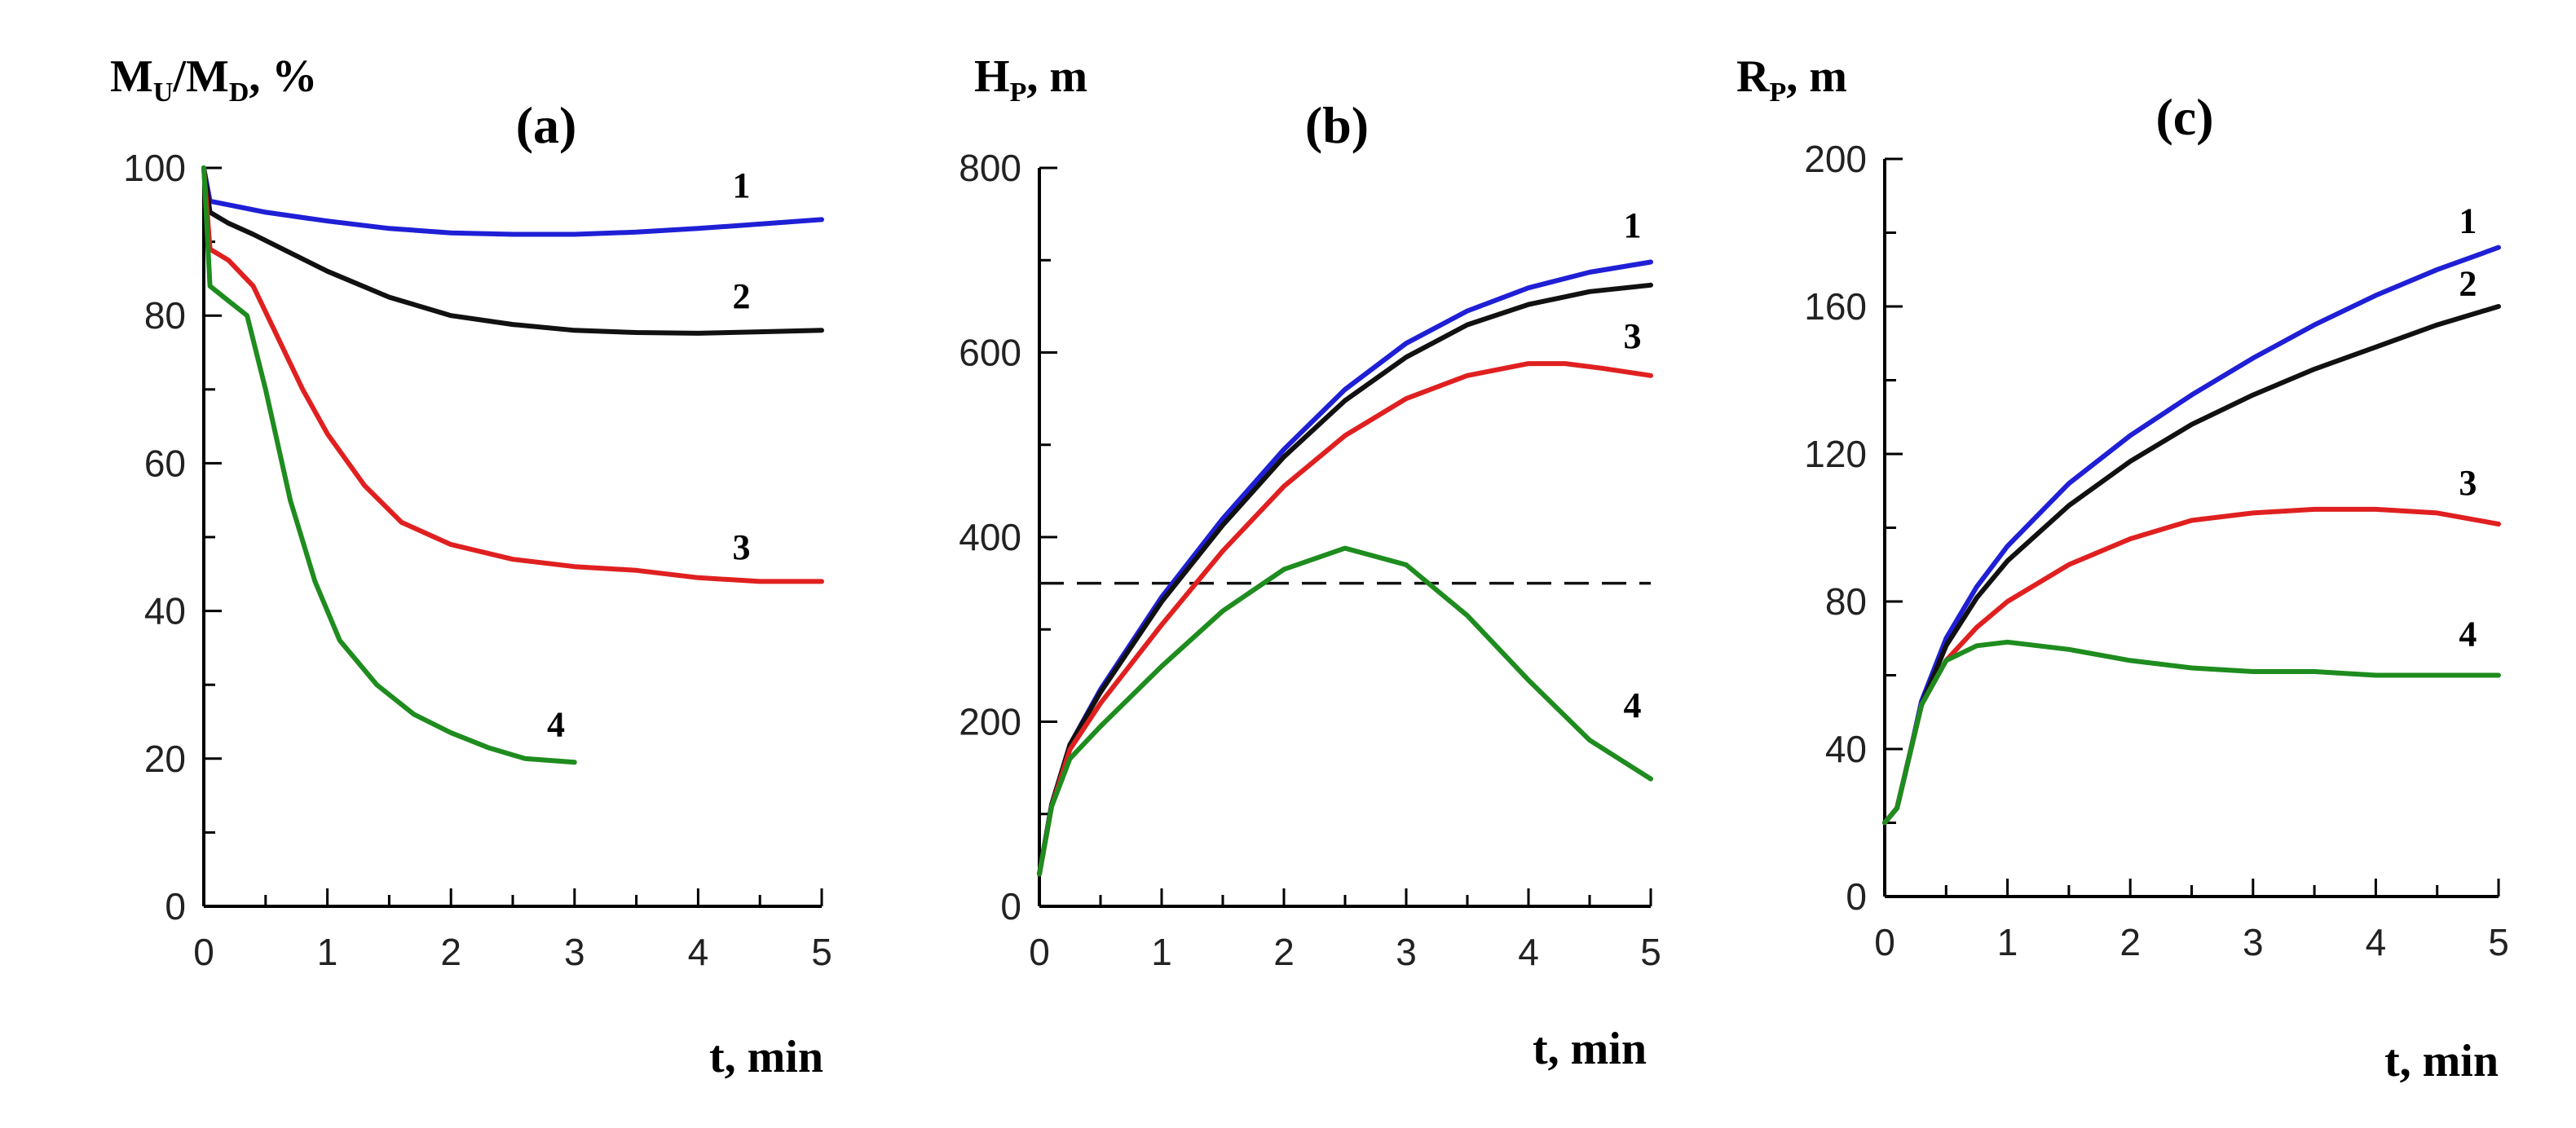 This screenshot has width=2576, height=1128. I want to click on panel-title: (a), so click(546, 125).